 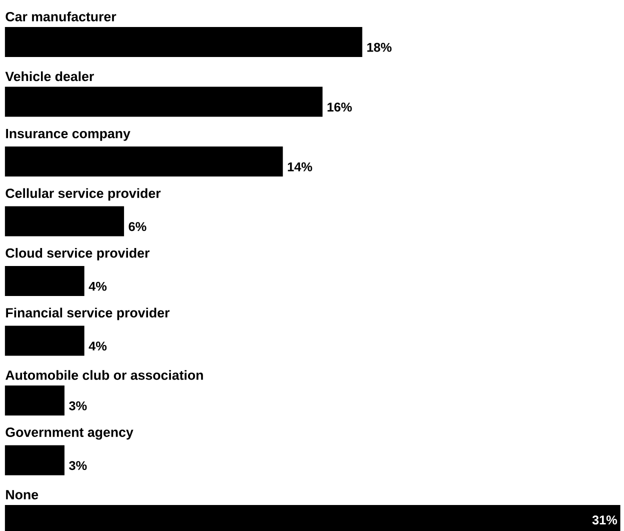 I want to click on data-label: 18%, so click(x=379, y=47).